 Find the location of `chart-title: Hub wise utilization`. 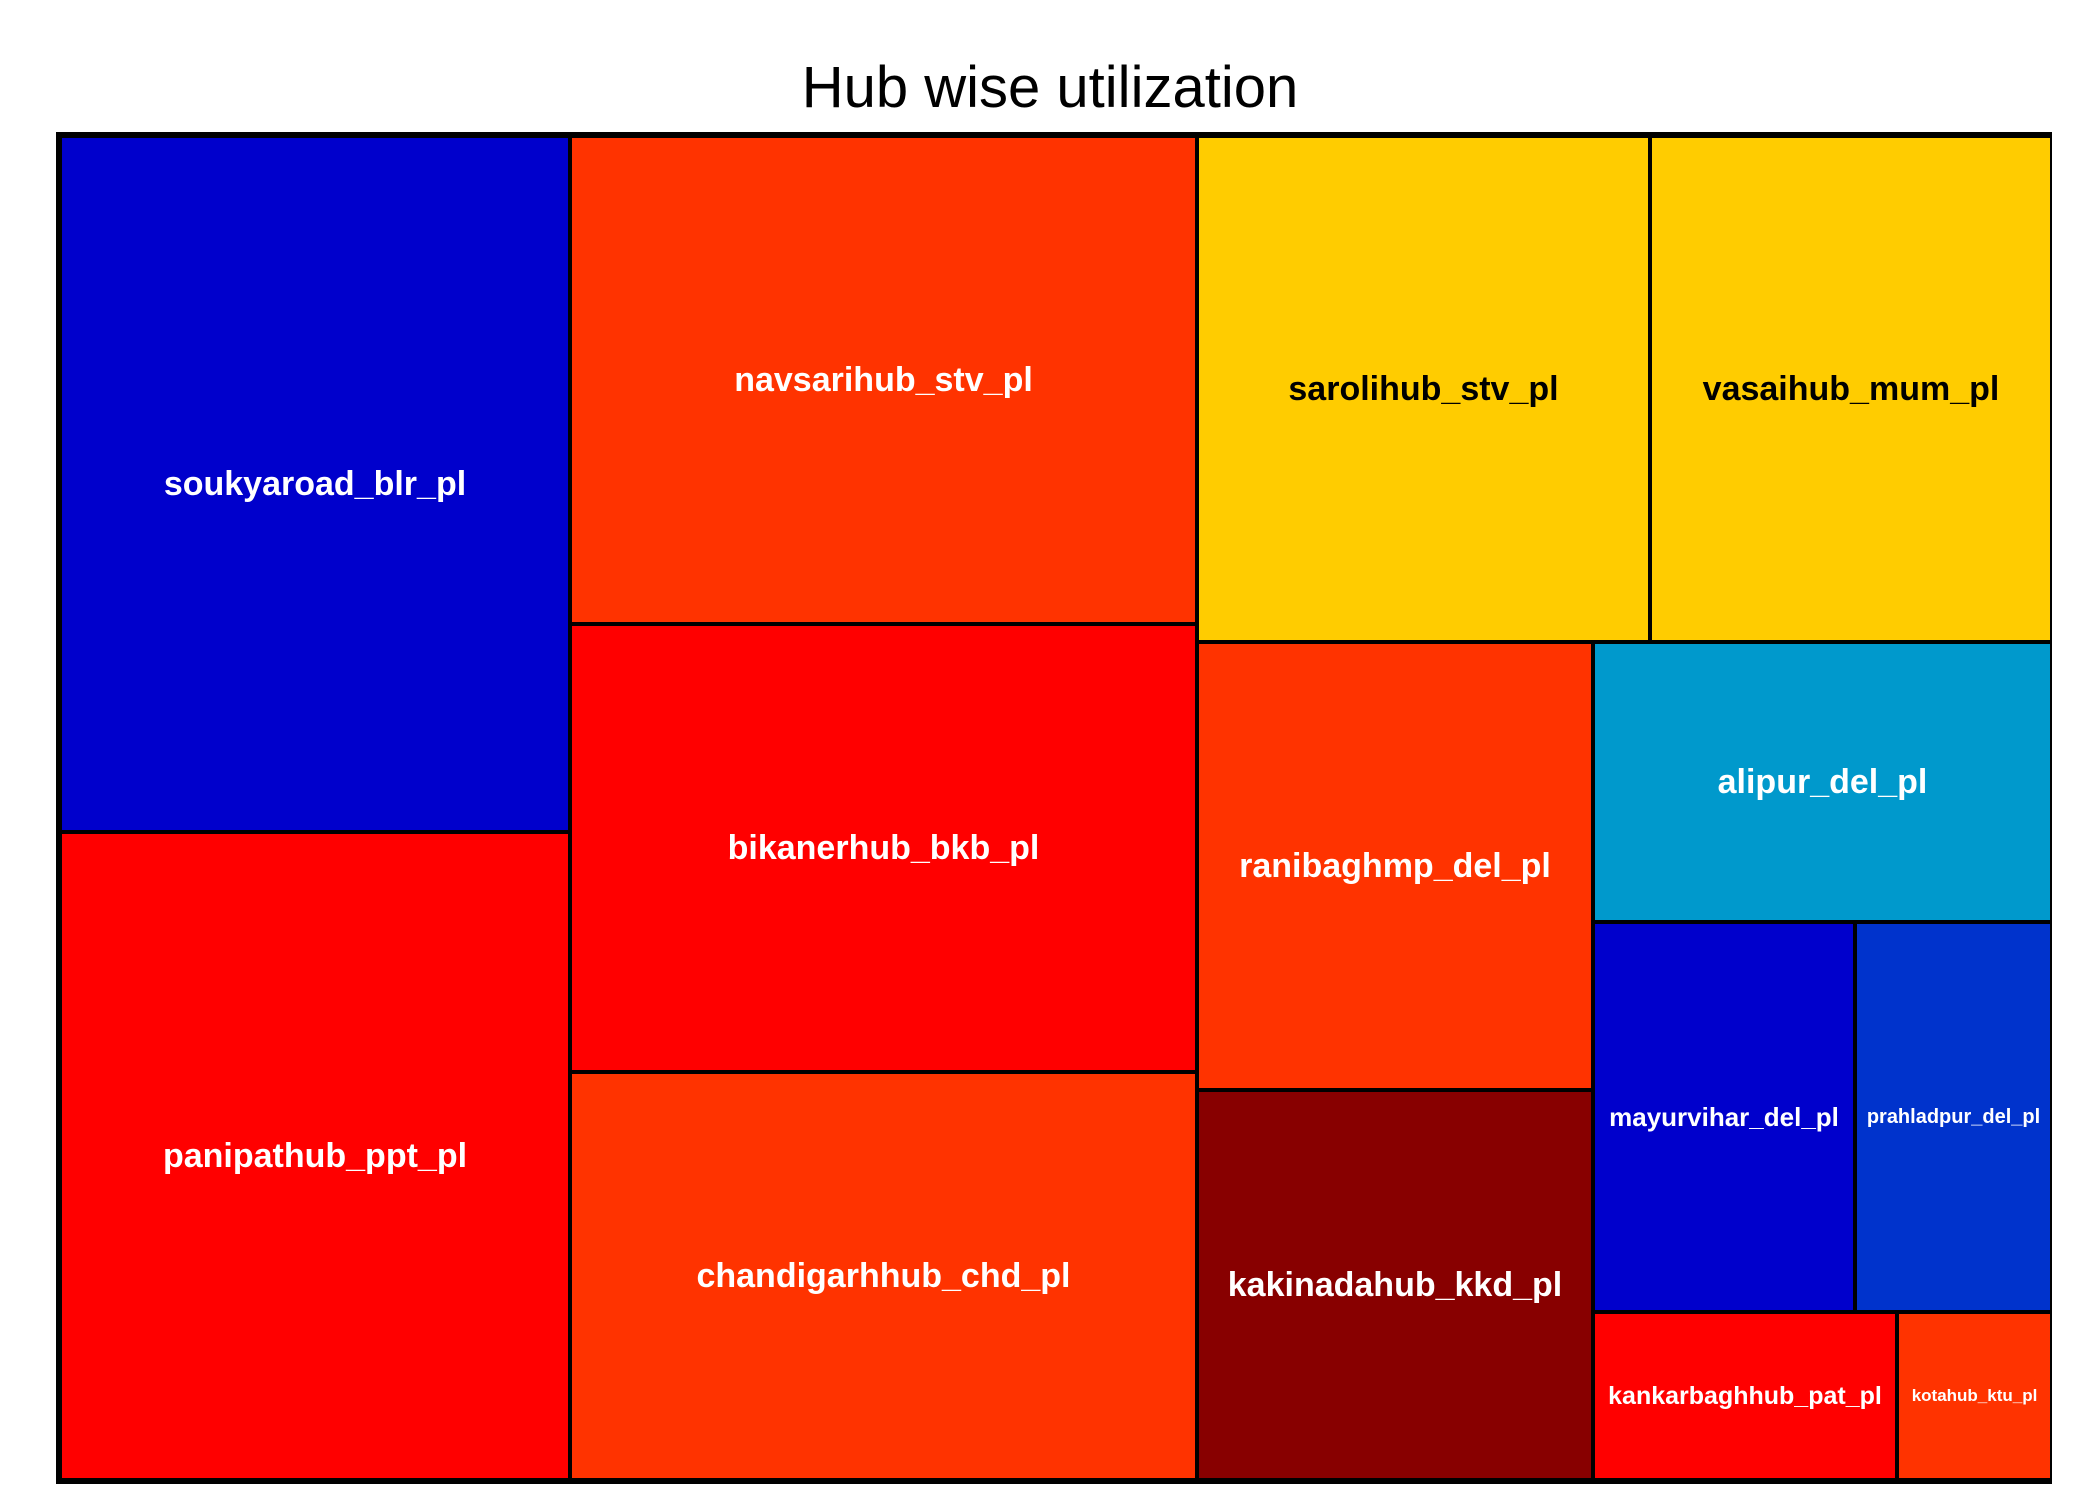

chart-title: Hub wise utilization is located at coordinates (1050, 87).